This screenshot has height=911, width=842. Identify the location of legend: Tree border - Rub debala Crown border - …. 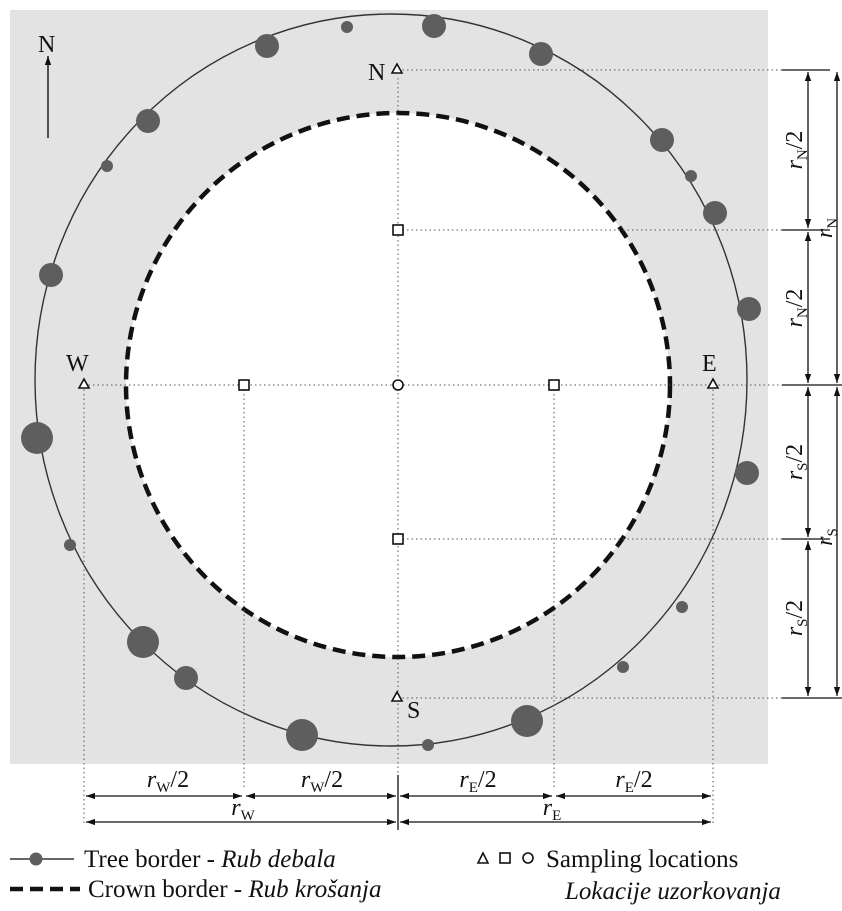
(395, 875).